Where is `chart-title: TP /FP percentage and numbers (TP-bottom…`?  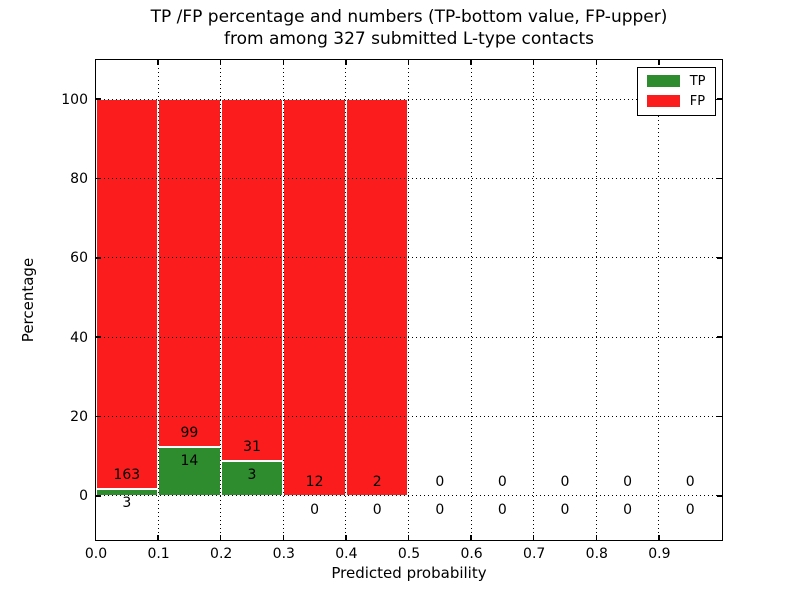 chart-title: TP /FP percentage and numbers (TP-bottom… is located at coordinates (409, 28).